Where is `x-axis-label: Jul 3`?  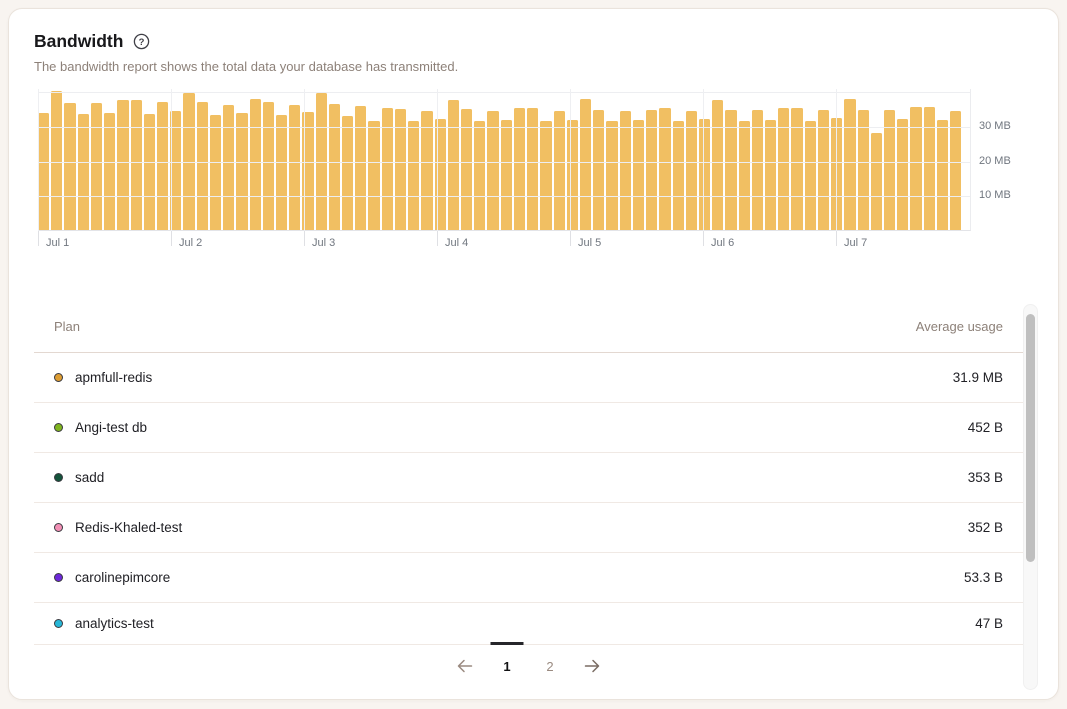 x-axis-label: Jul 3 is located at coordinates (324, 243).